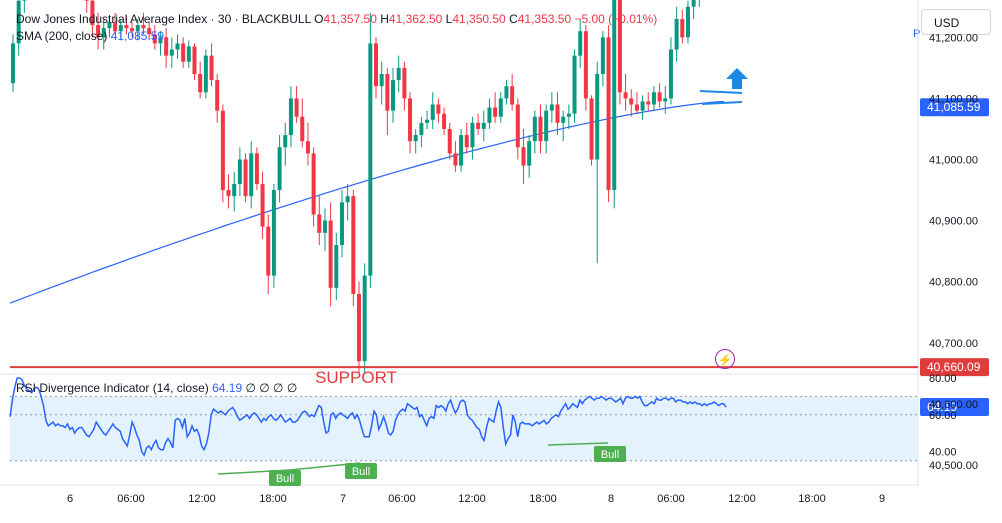  What do you see at coordinates (368, 417) in the screenshot?
I see `rsi-path` at bounding box center [368, 417].